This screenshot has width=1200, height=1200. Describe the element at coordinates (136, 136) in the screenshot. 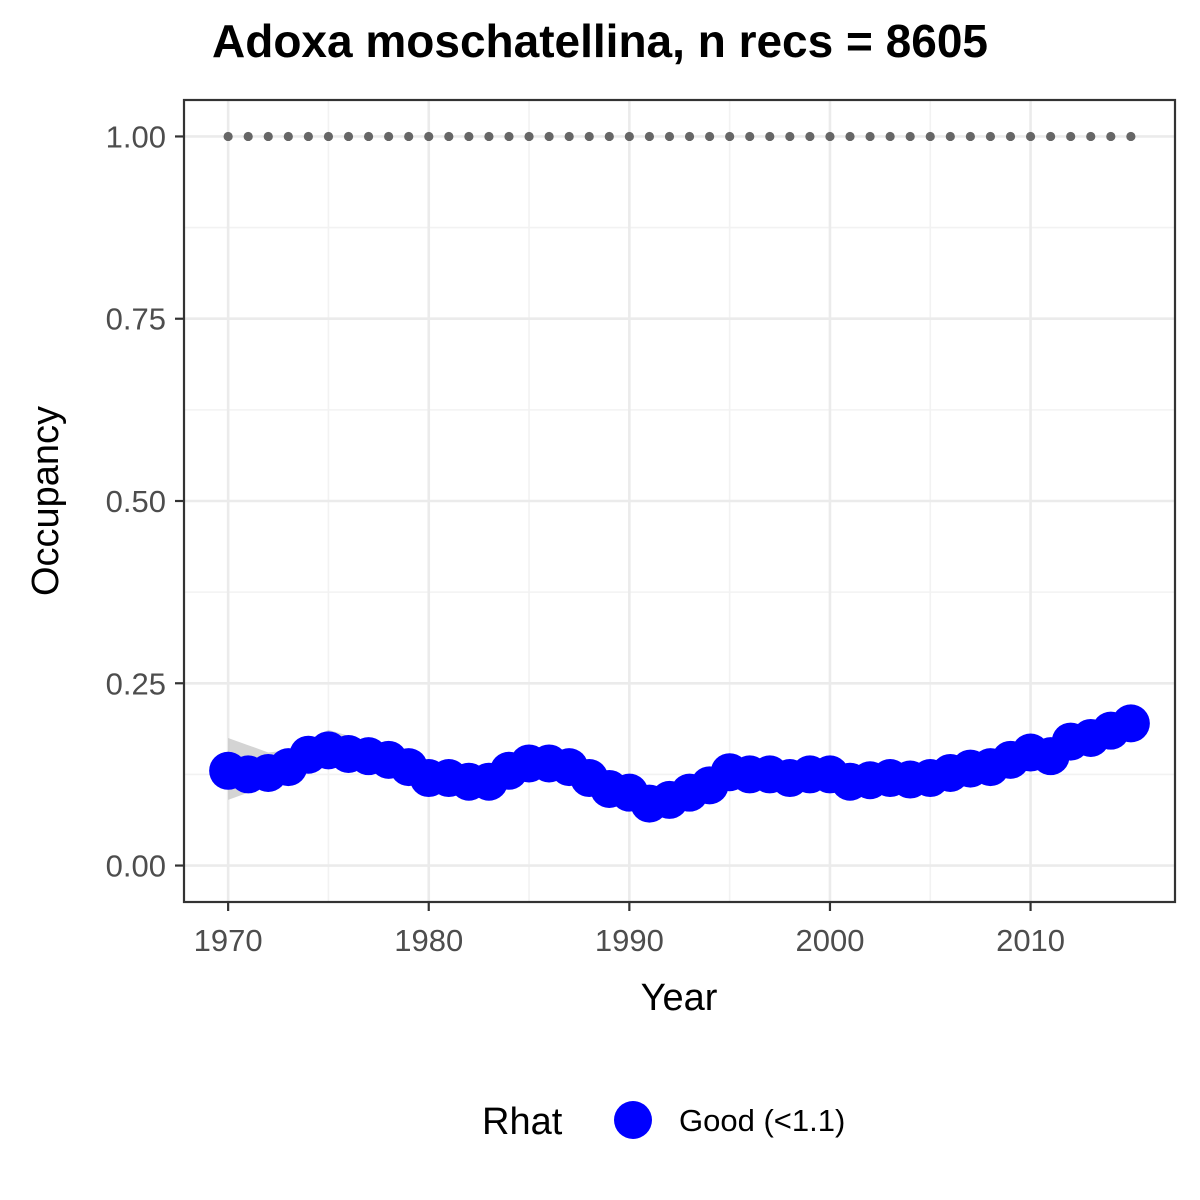

I see `y-tick-label: 1.00` at that location.